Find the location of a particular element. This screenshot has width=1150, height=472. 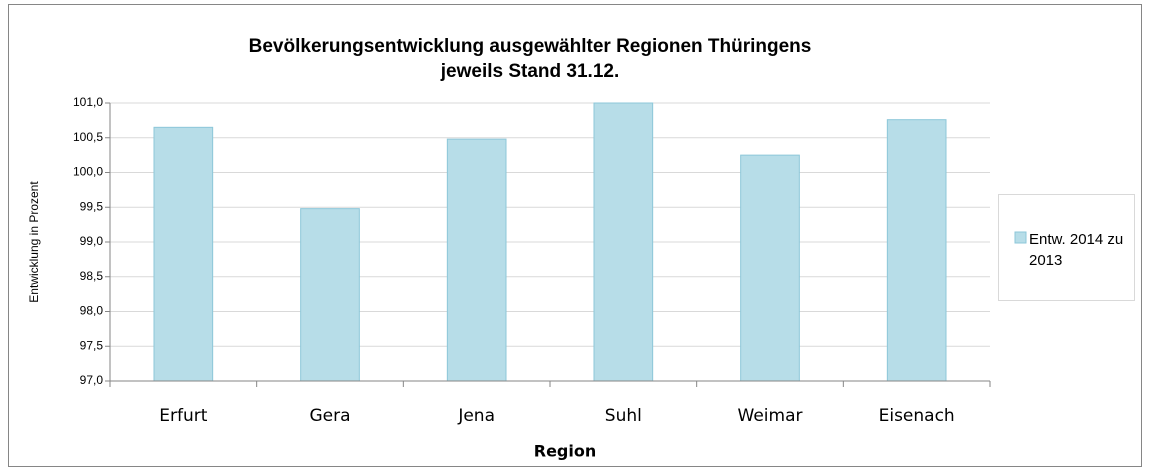

y-tick-label: 99,5 is located at coordinates (92, 206).